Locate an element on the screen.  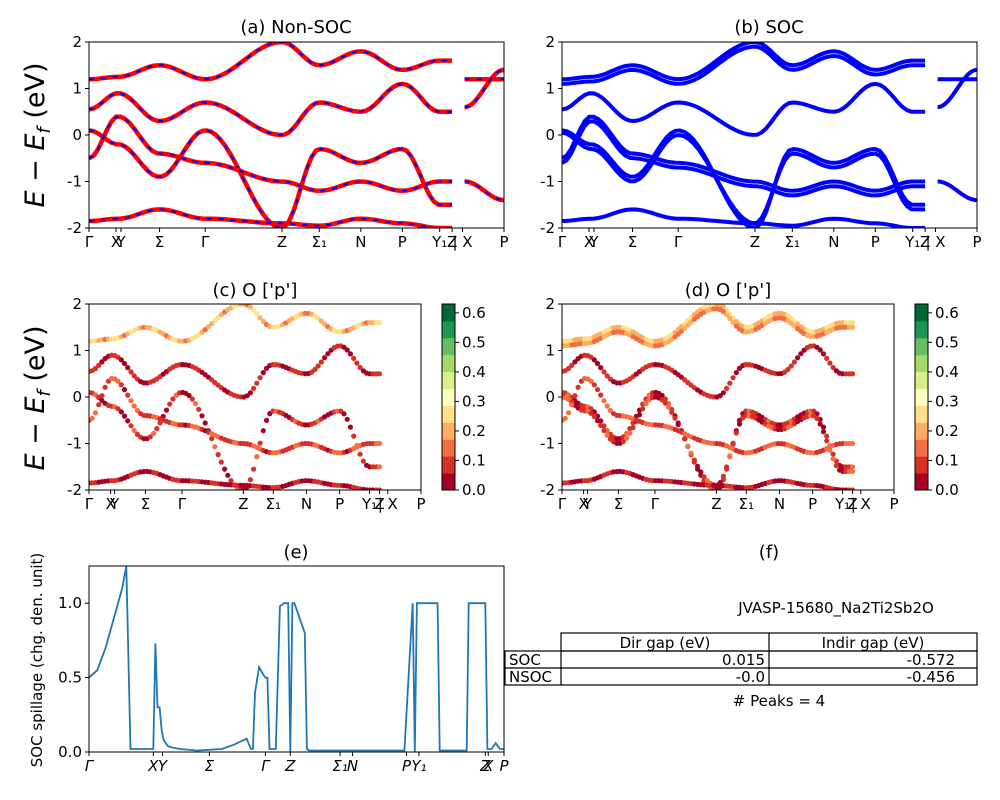
panel-c-colorbar: 0.0 0.1 0.2 0.3 0.4 0.5 0.6 is located at coordinates (463, 401).